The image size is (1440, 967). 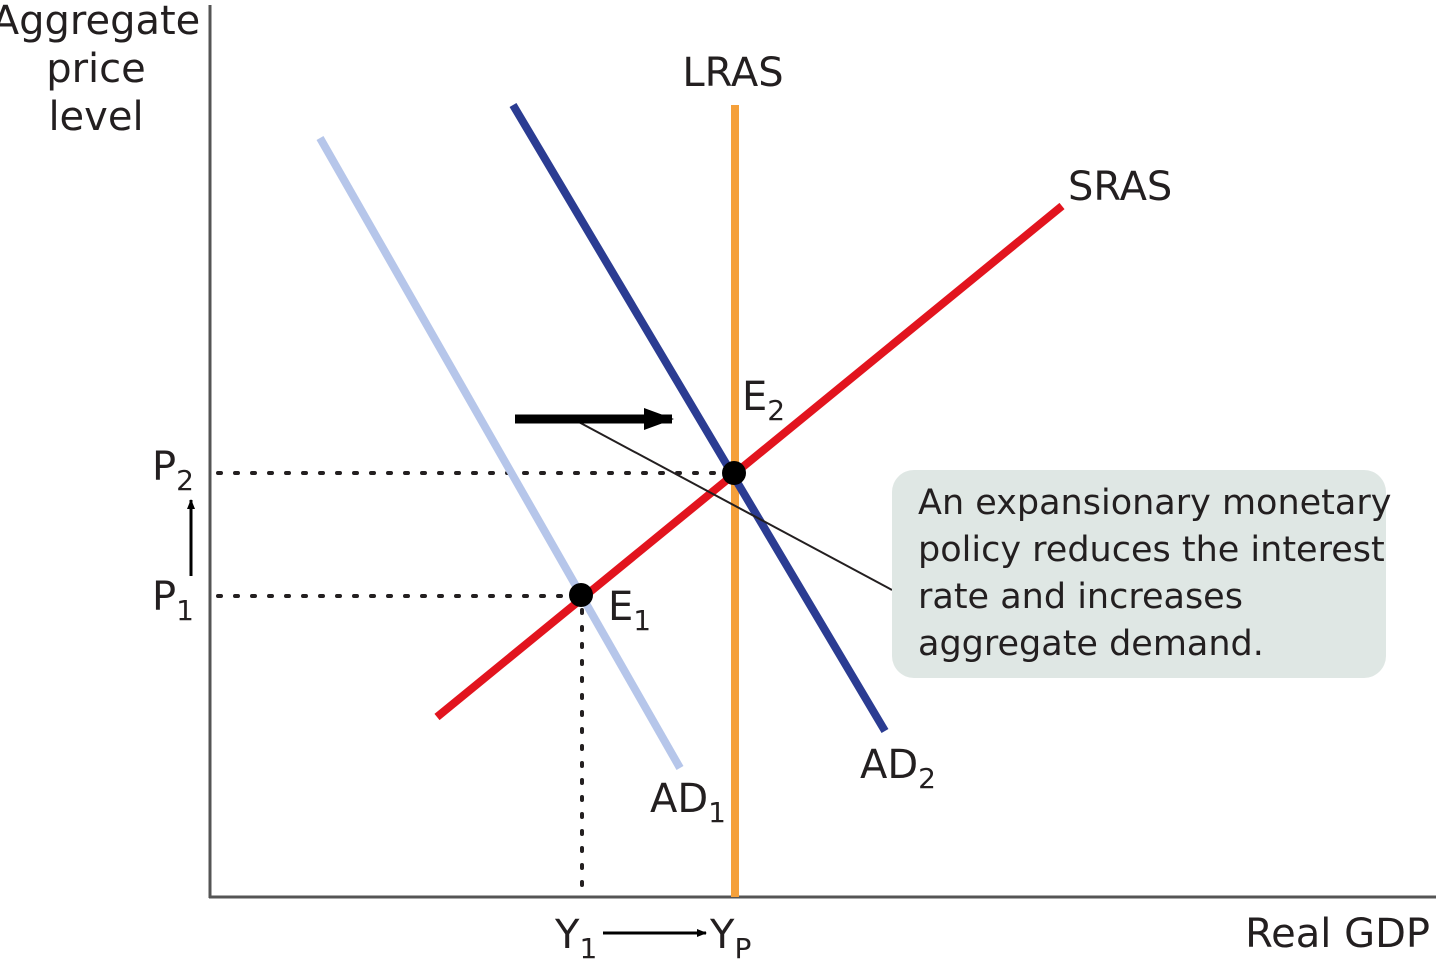 I want to click on y-axis-label: level, so click(x=95, y=117).